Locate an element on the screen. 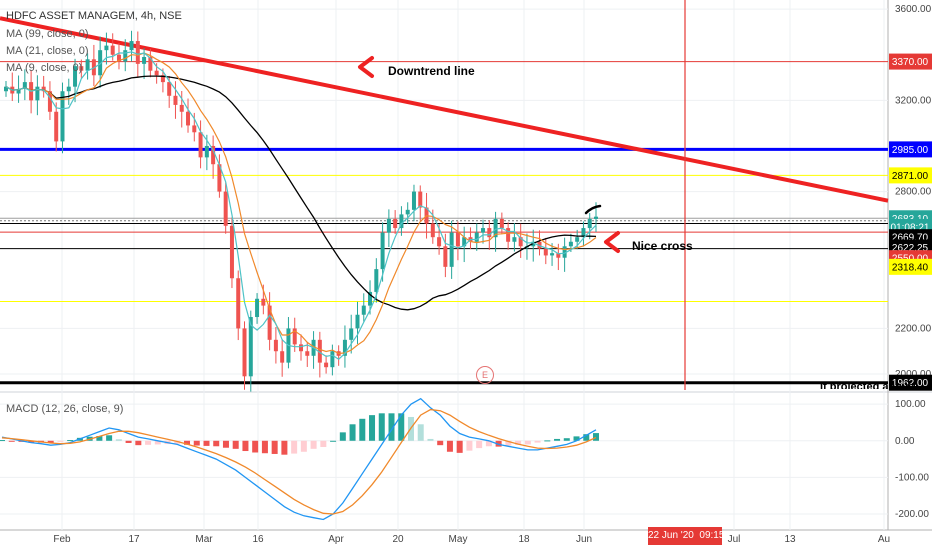  legend-ma-21: MA (21, close, 0) is located at coordinates (47, 51).